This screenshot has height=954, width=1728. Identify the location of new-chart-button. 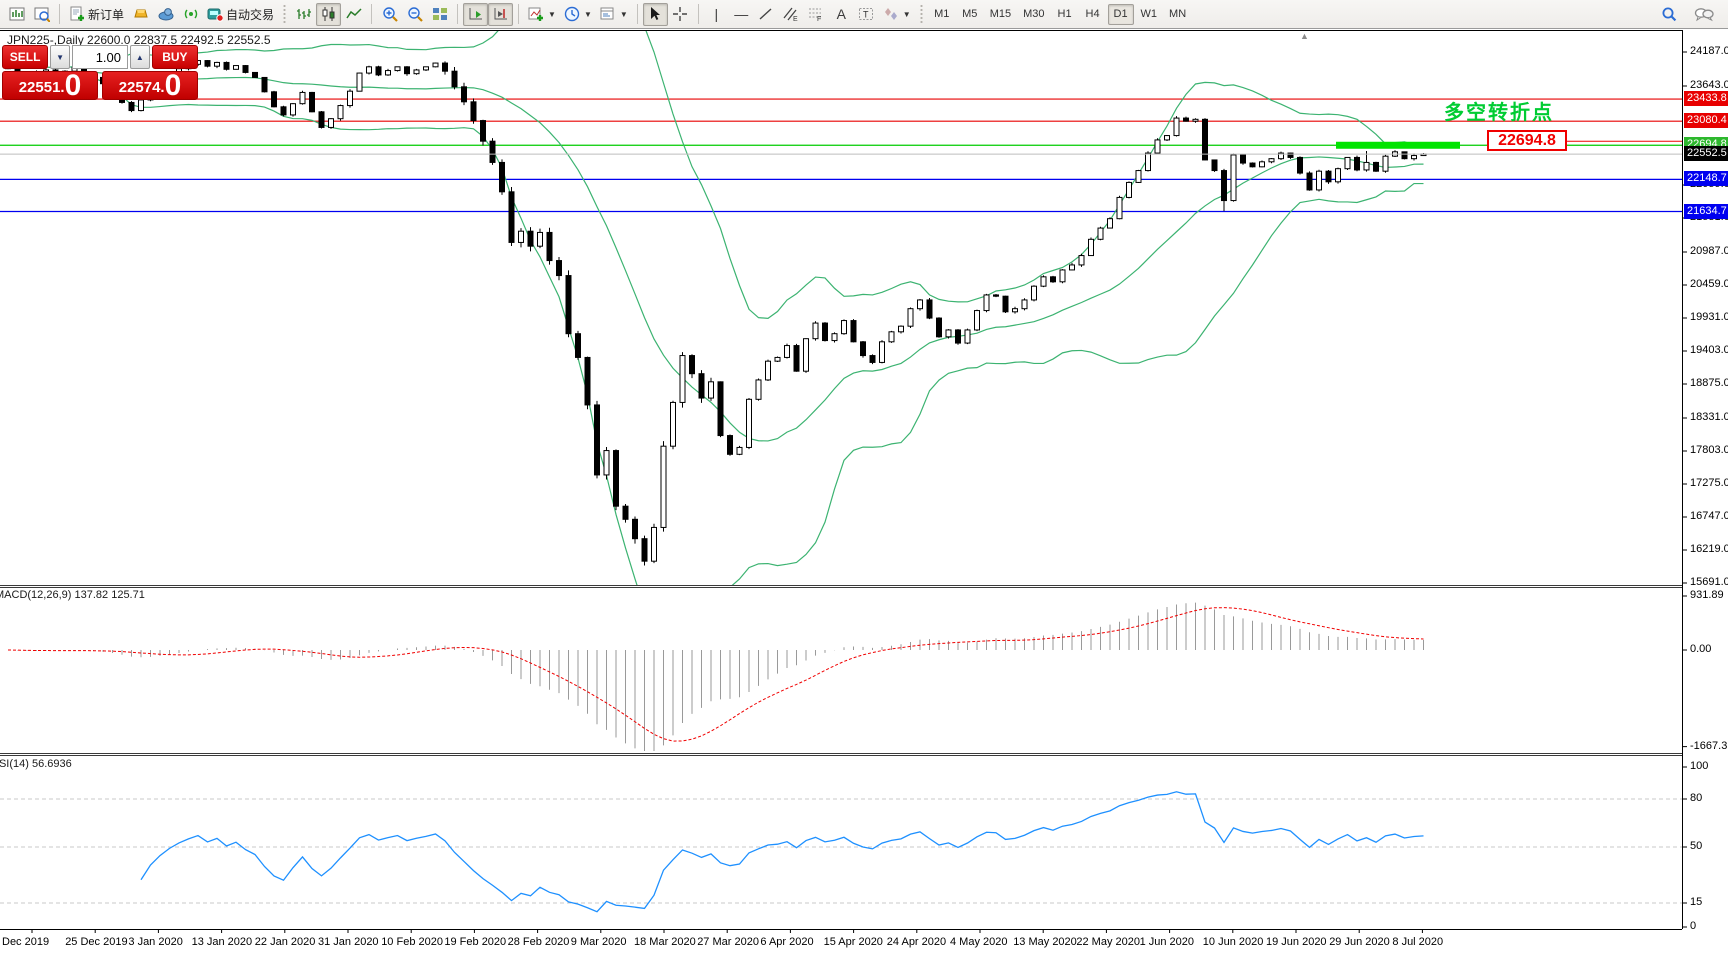
(16, 14).